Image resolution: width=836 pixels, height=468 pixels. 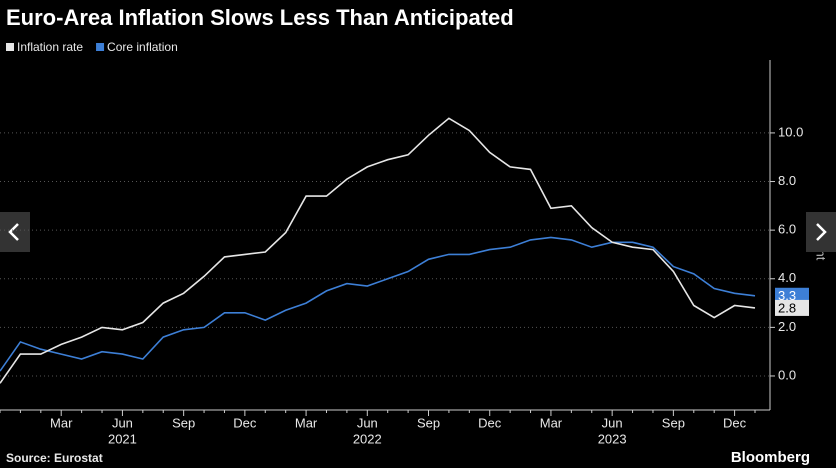 I want to click on nav-left-icon, so click(x=13, y=232).